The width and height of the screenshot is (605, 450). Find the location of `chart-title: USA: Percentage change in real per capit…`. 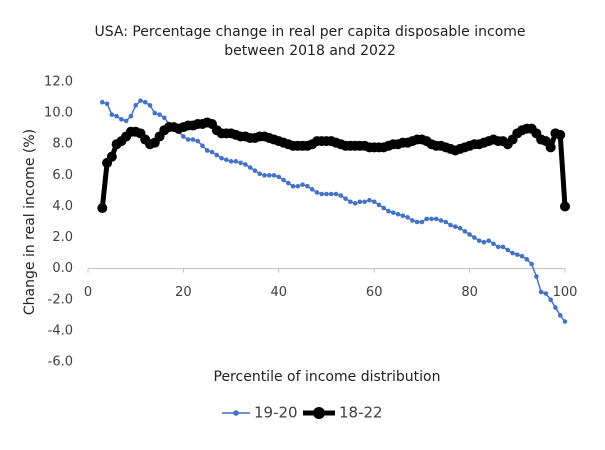

chart-title: USA: Percentage change in real per capit… is located at coordinates (309, 32).